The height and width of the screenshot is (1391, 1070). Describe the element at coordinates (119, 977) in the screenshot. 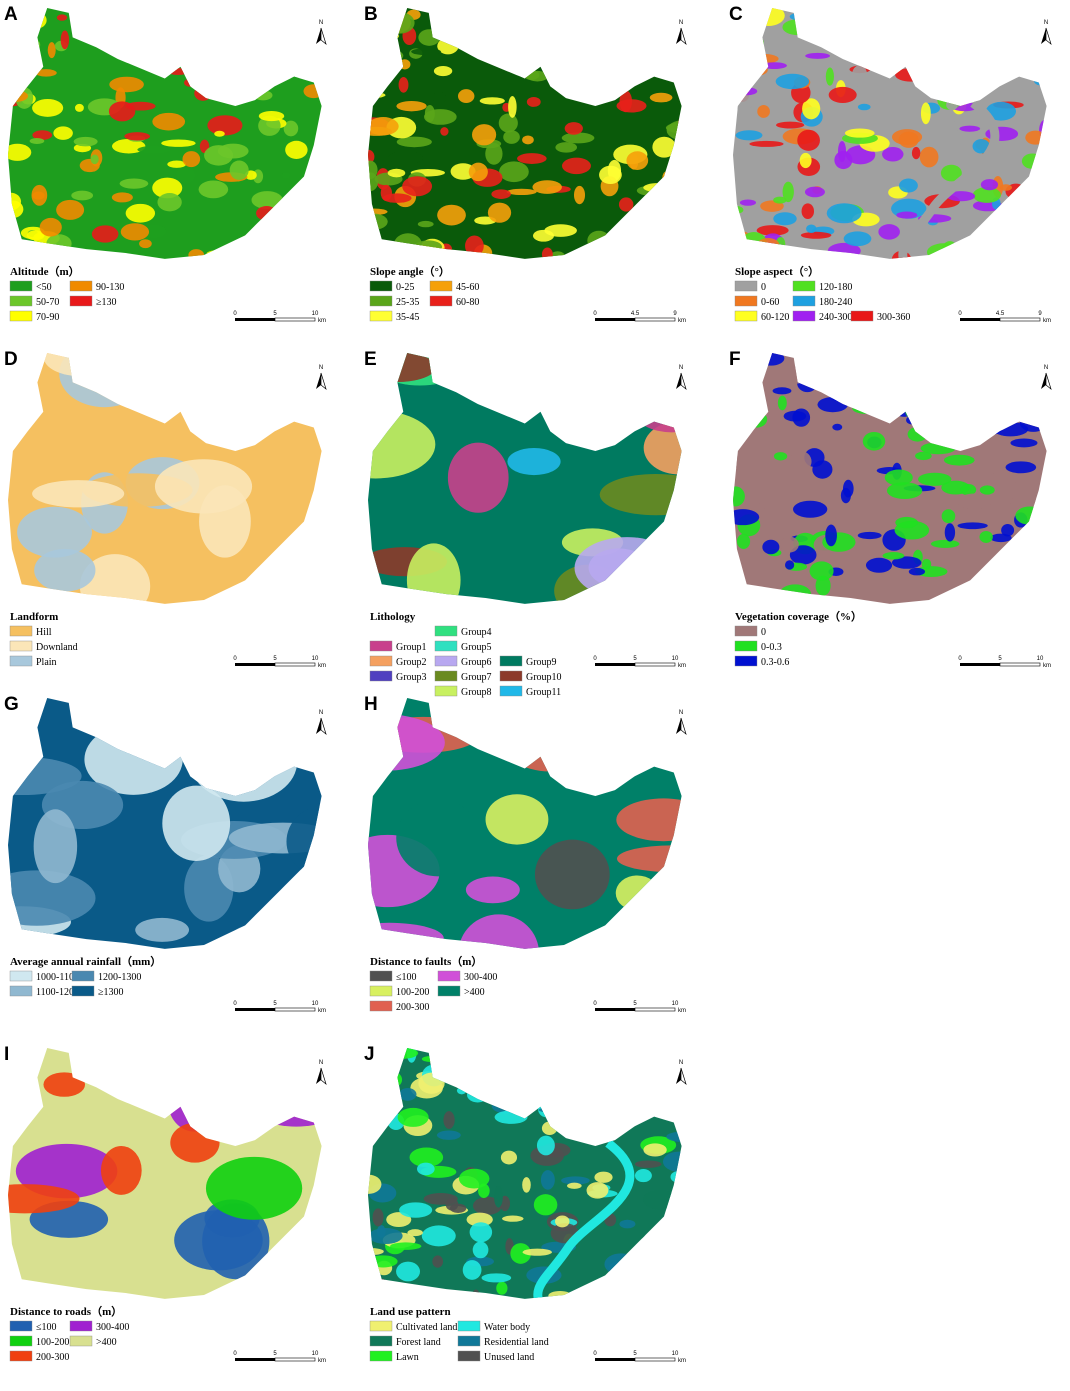

I see `legend-label: 1200-1300` at that location.